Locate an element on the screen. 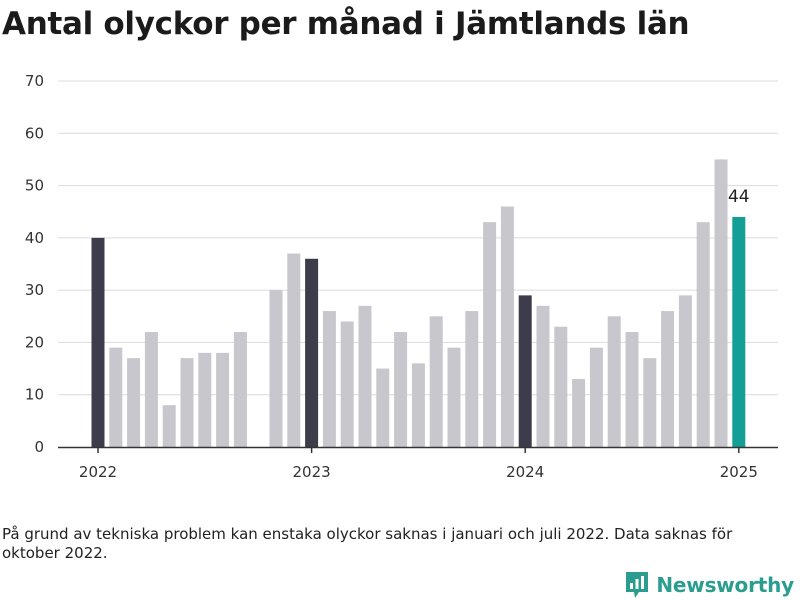 Image resolution: width=800 pixels, height=600 pixels. data-label: 44 is located at coordinates (739, 197).